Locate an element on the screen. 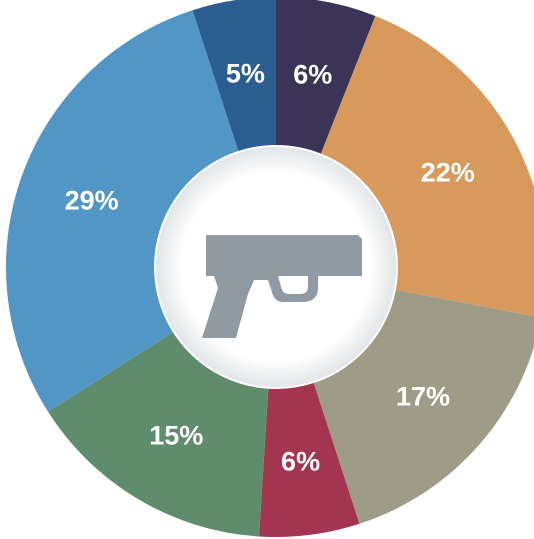  slice-label-2: 17% is located at coordinates (423, 397).